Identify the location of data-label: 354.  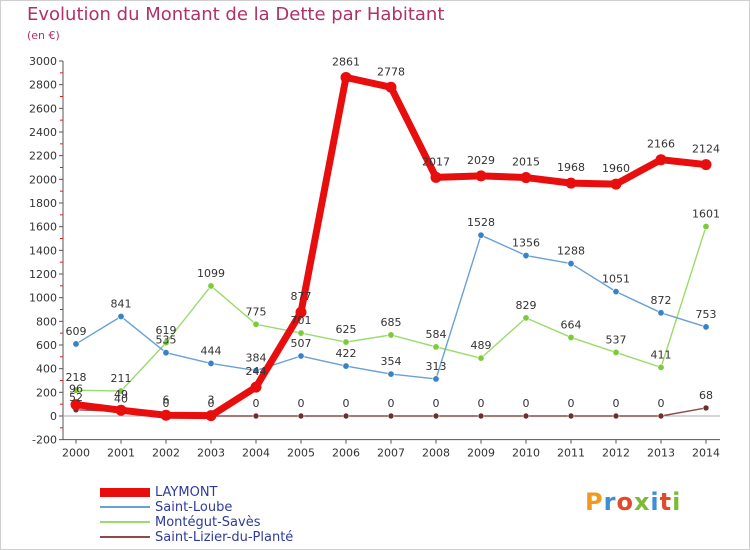
(391, 361).